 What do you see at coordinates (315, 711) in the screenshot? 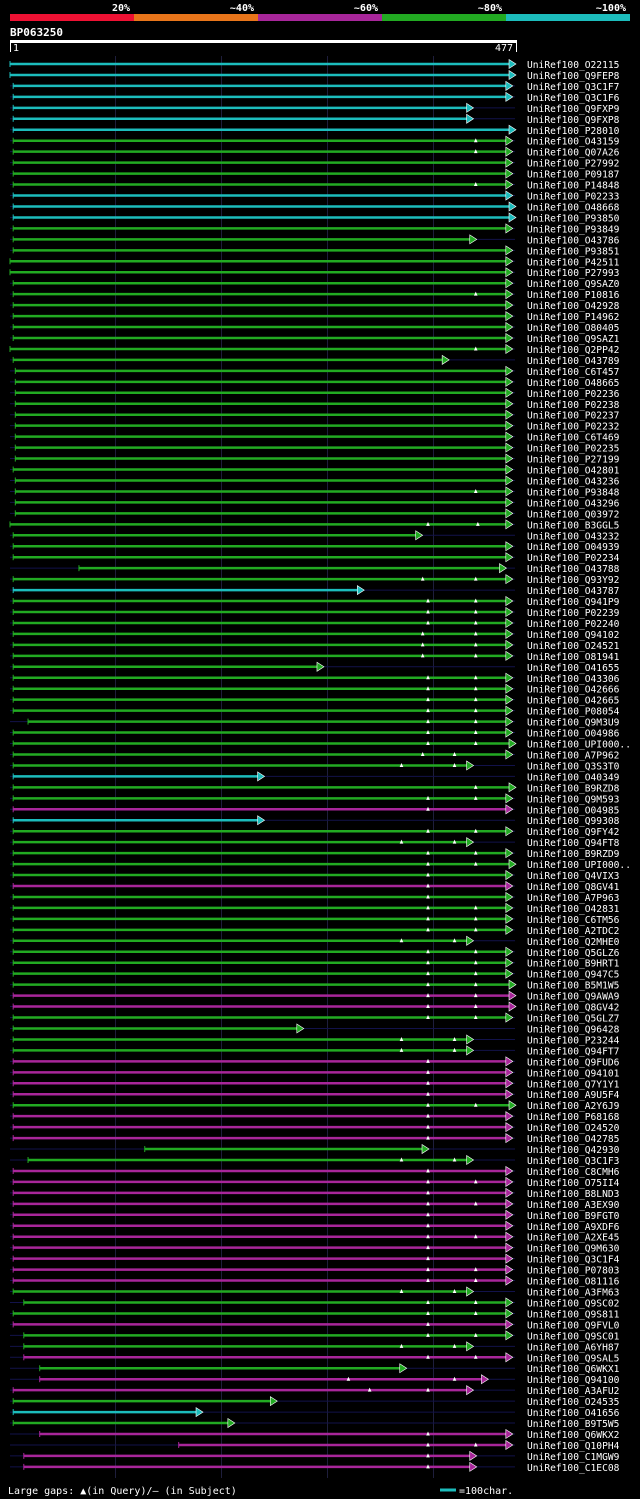
I see `hit-row: UniRef100_P08054` at bounding box center [315, 711].